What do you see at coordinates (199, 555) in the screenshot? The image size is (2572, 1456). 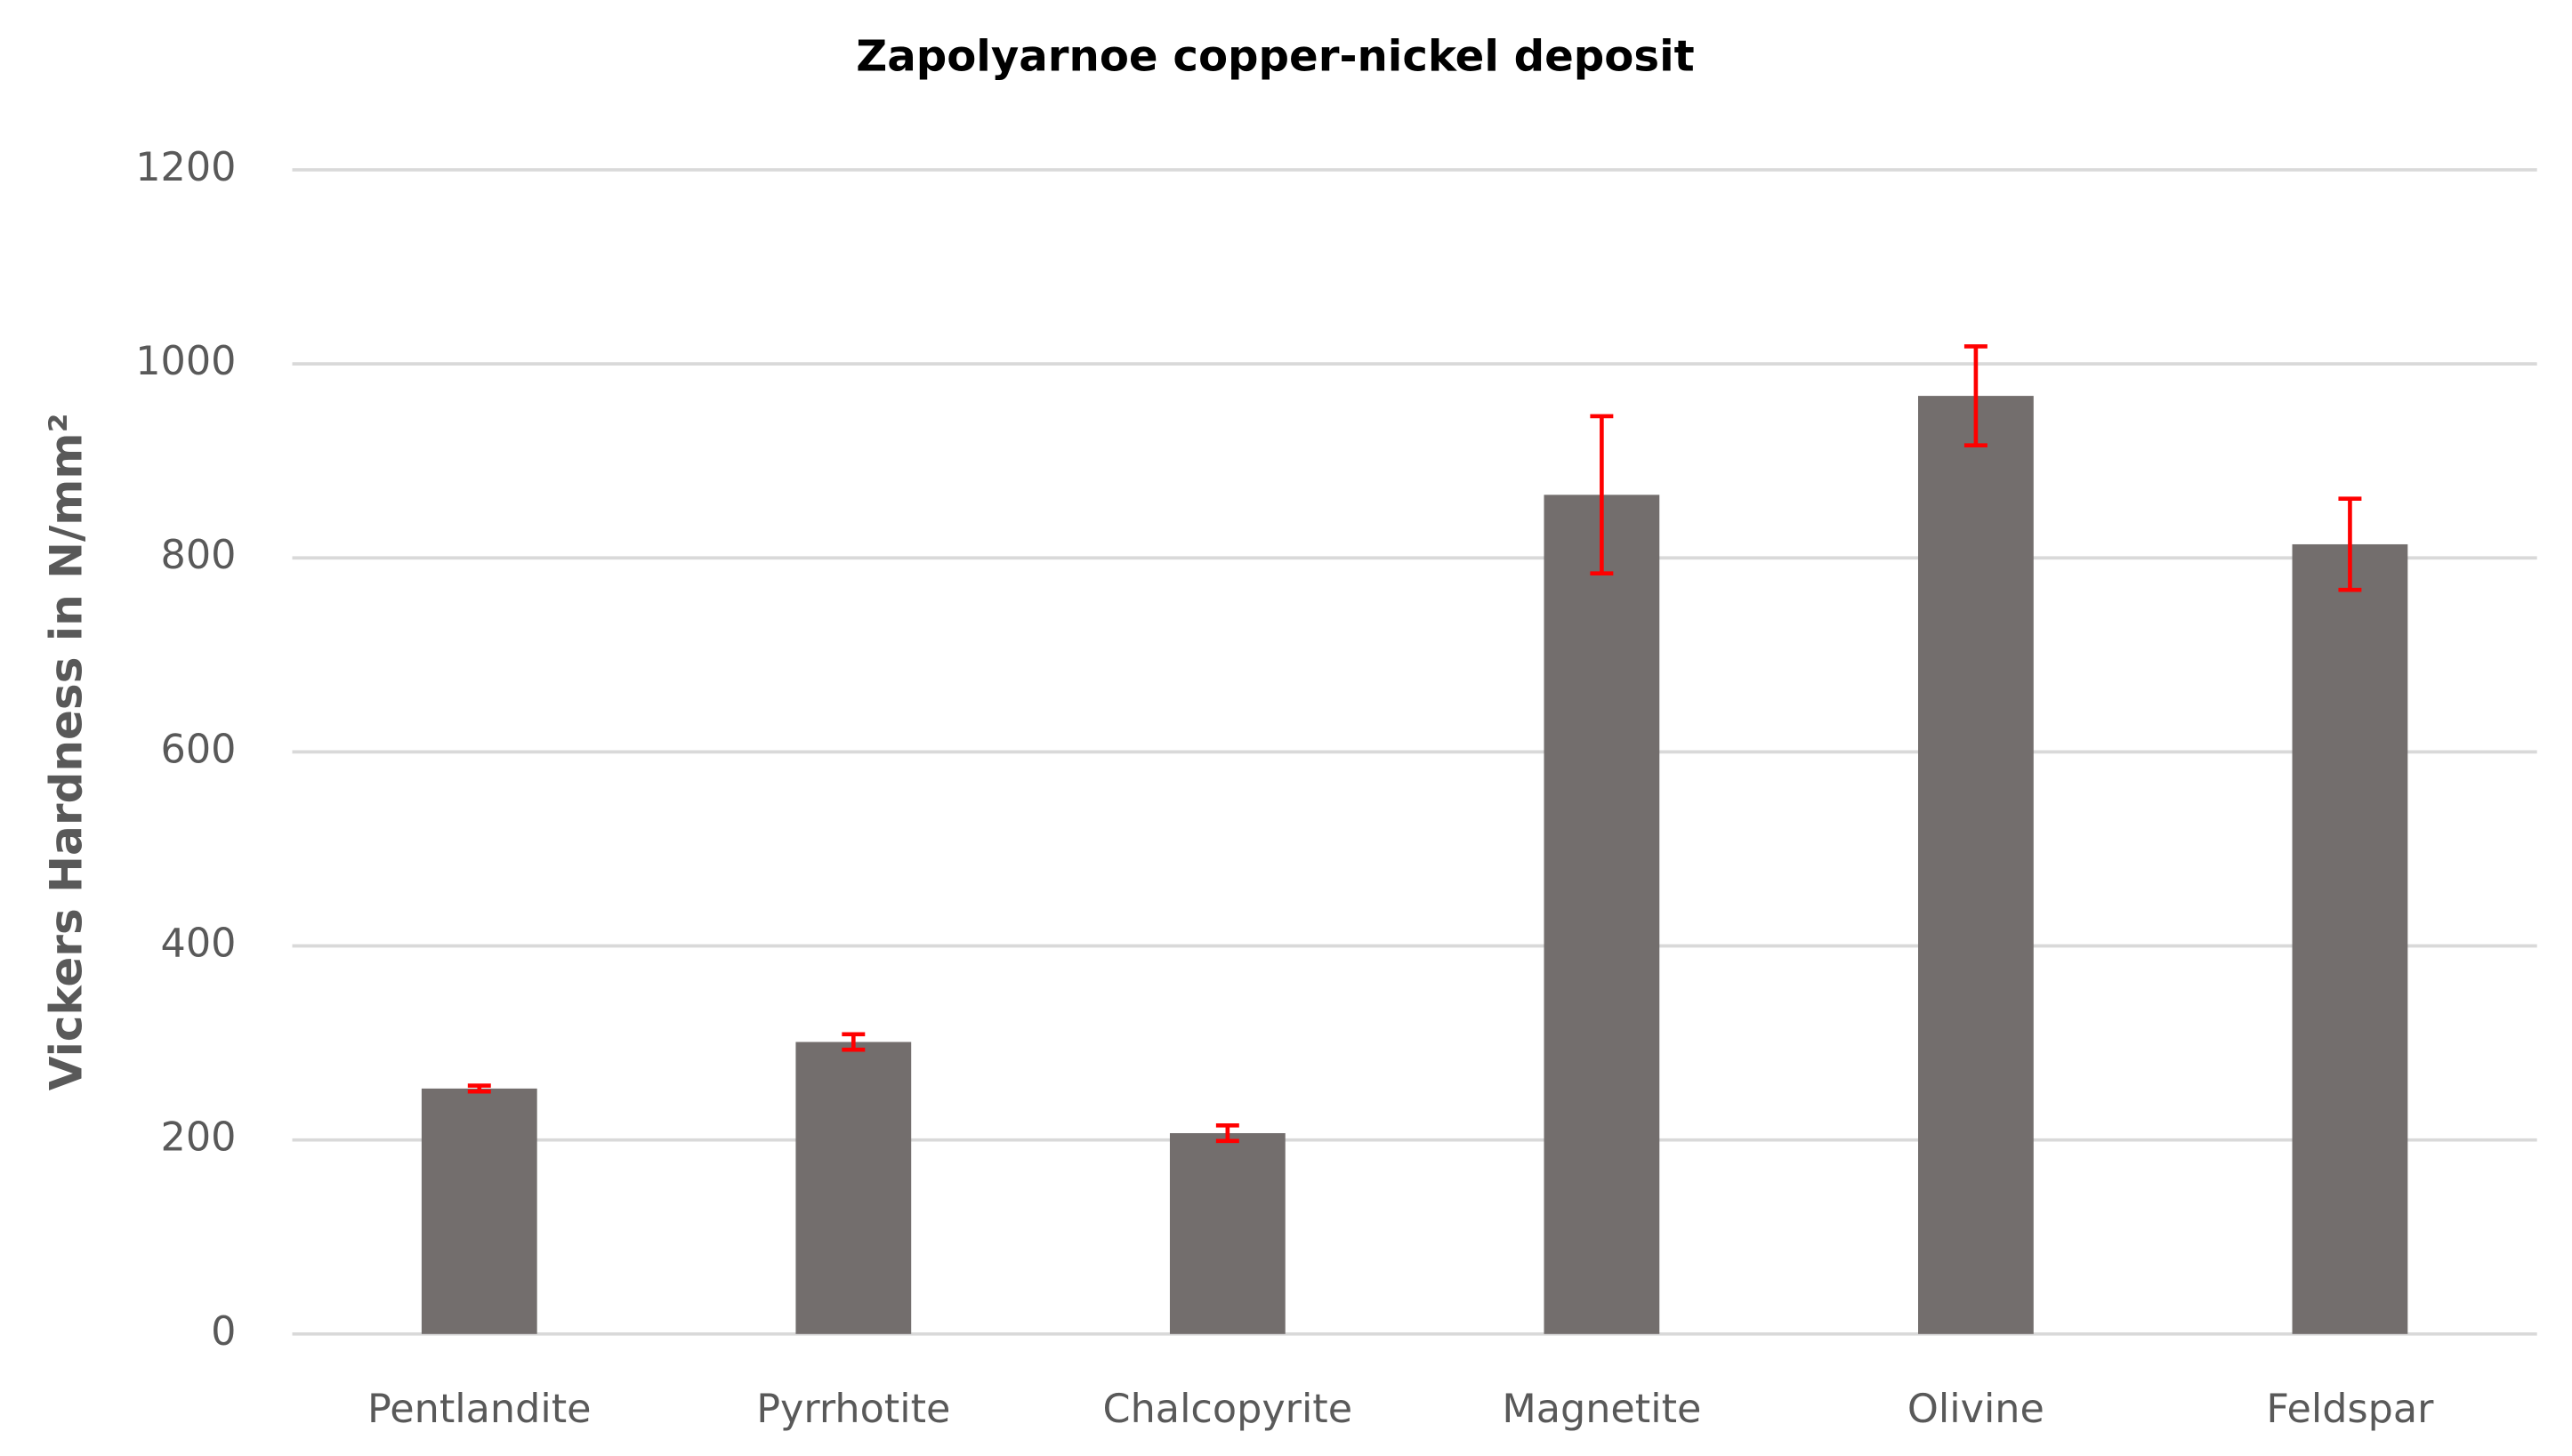 I see `y-tick-label: 800` at bounding box center [199, 555].